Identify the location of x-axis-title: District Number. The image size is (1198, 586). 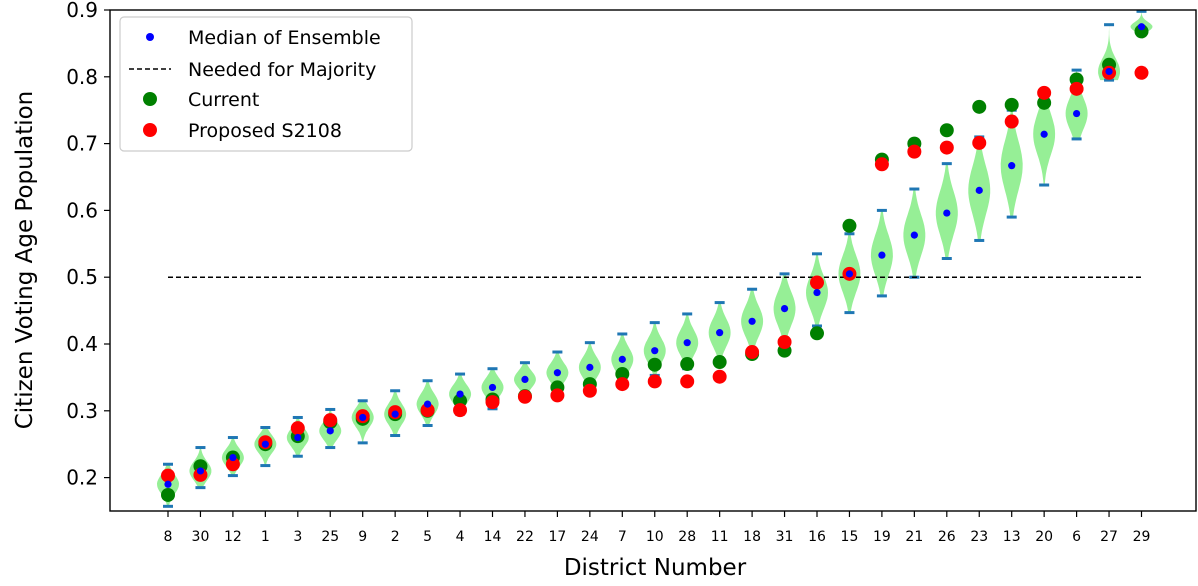
(655, 568).